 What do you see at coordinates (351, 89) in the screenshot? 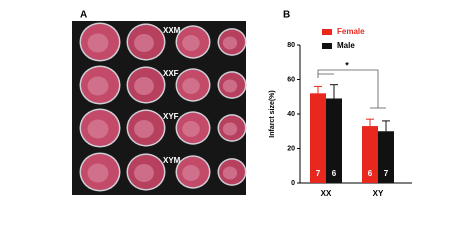
I see `significance-bracket` at bounding box center [351, 89].